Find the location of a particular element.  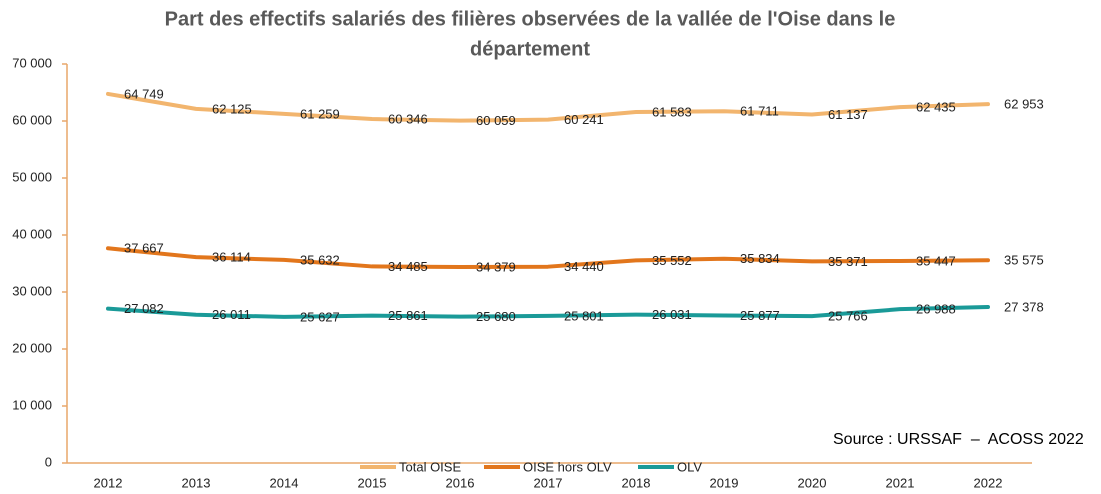

legend-label: OISE hors OLV is located at coordinates (567, 466).